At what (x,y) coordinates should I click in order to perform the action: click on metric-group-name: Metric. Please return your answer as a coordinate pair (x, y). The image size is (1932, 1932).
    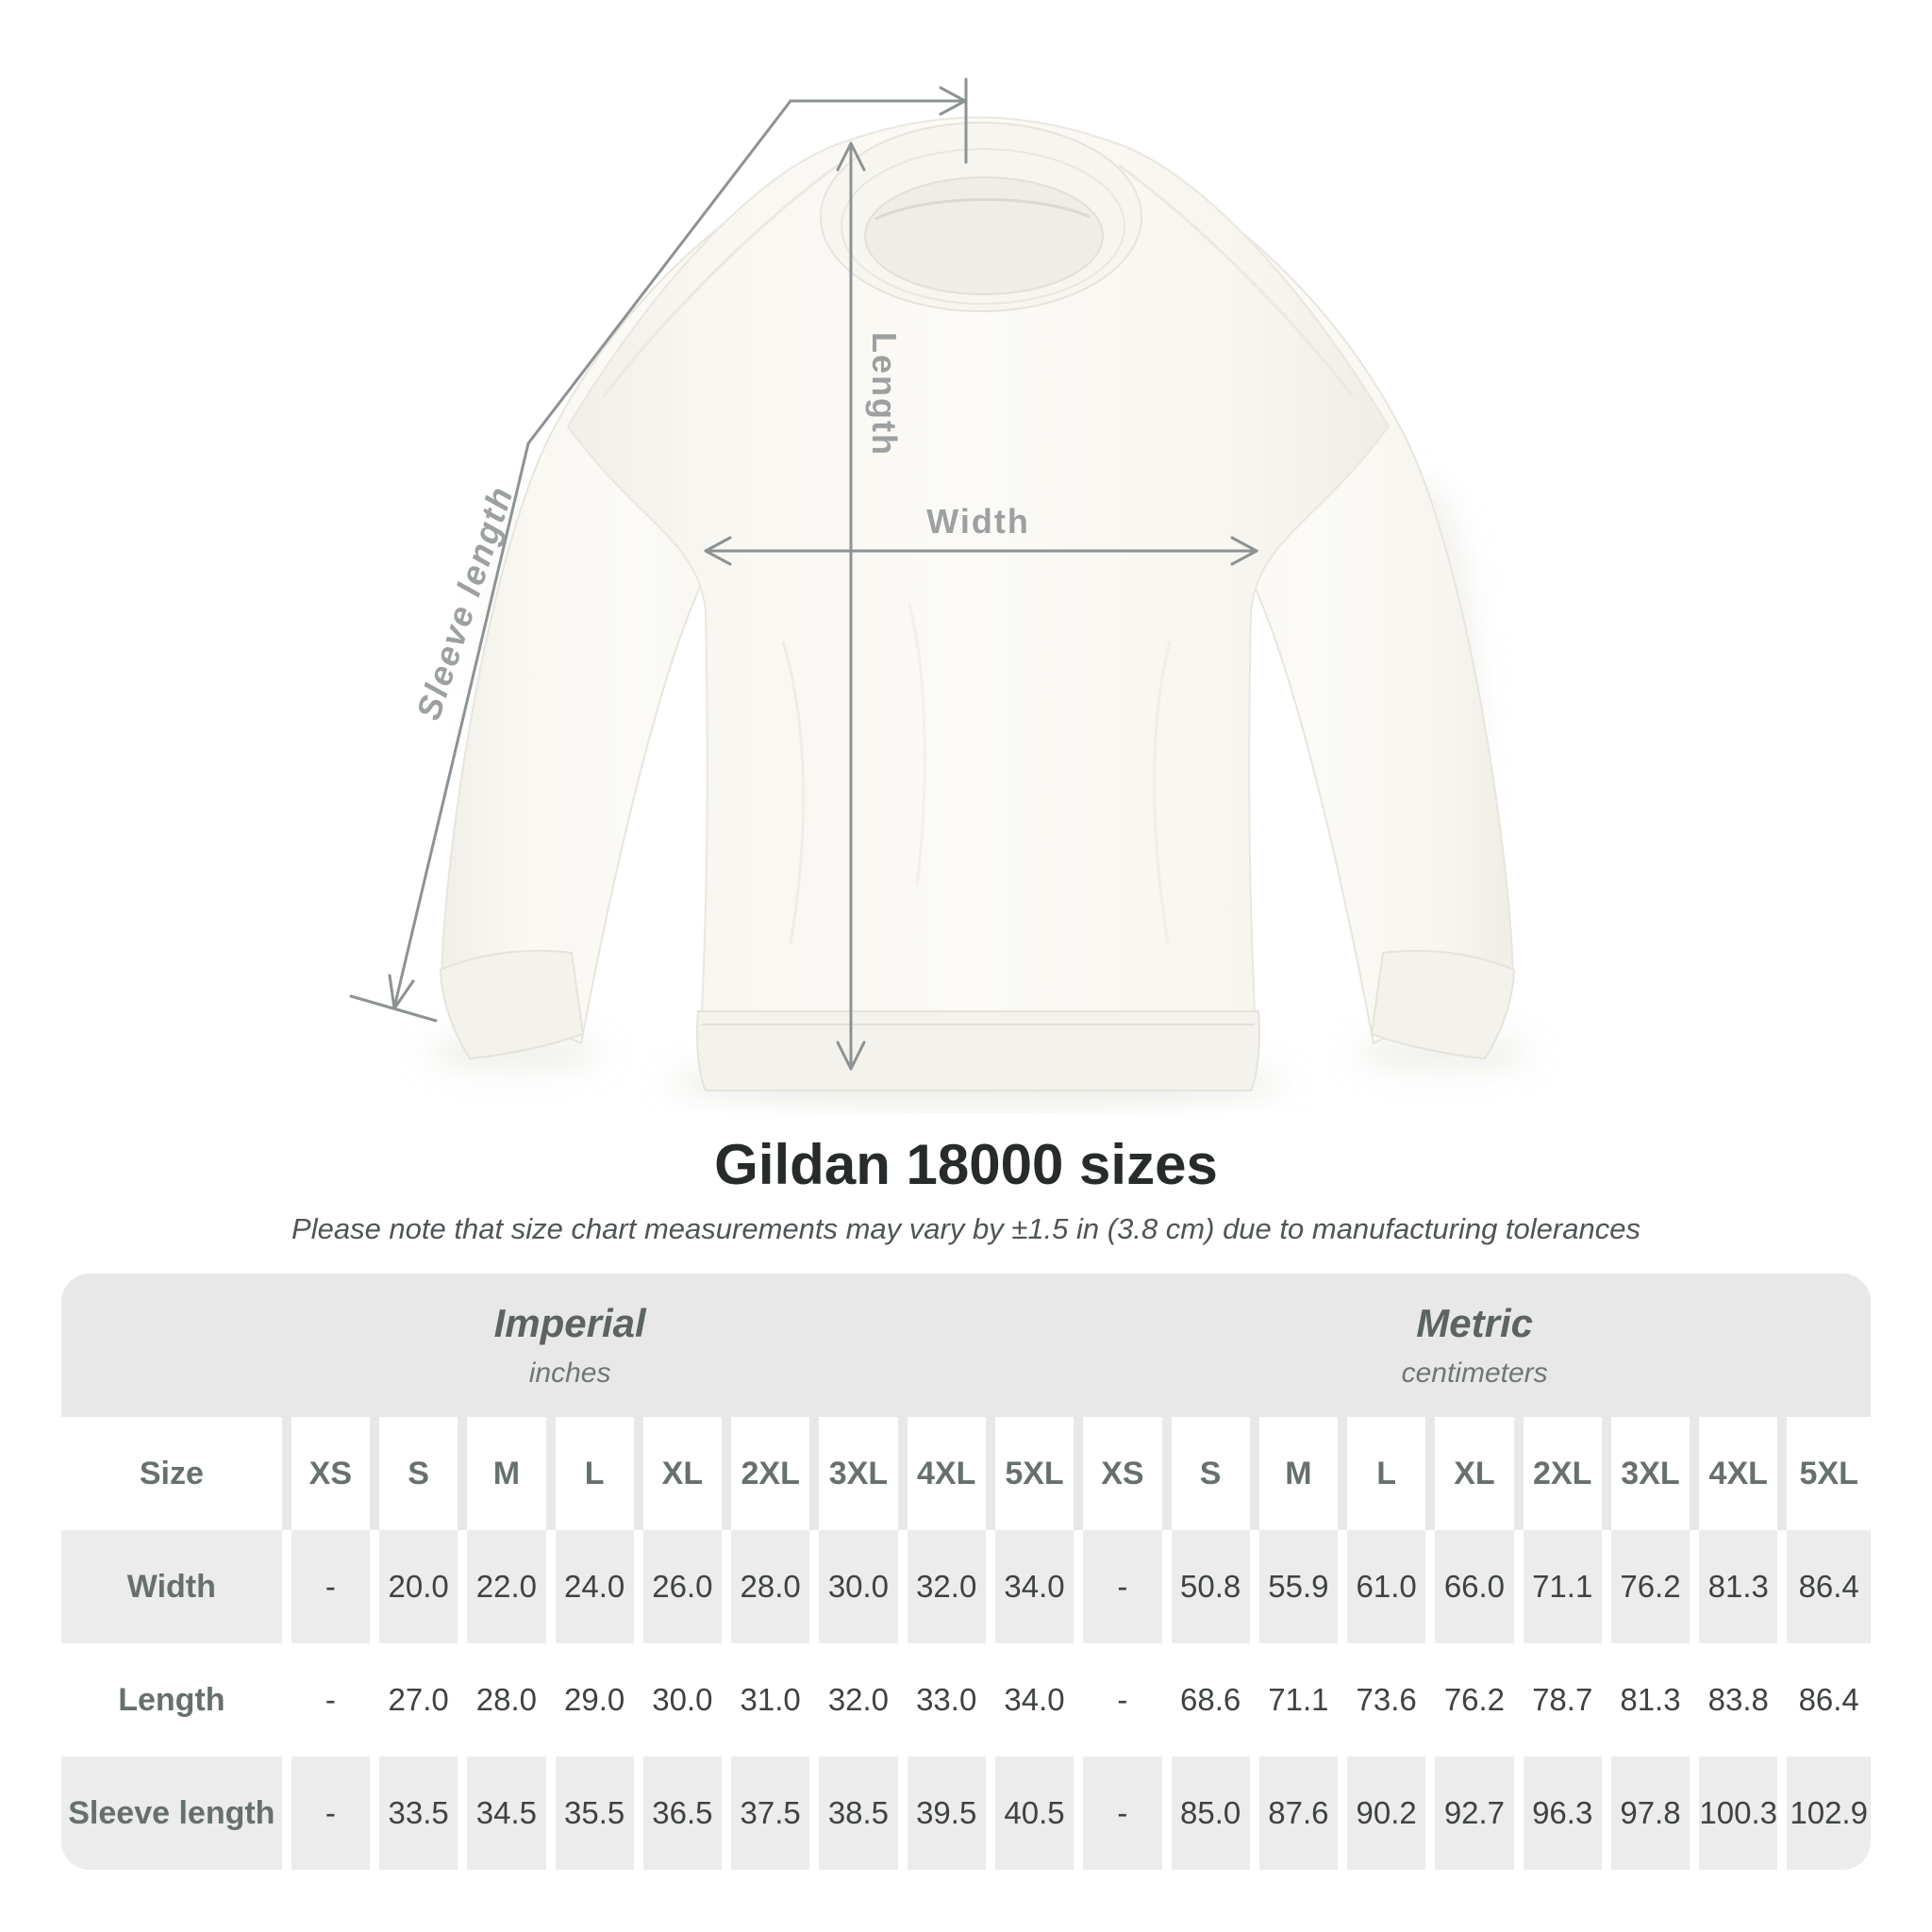
    Looking at the image, I should click on (1474, 1323).